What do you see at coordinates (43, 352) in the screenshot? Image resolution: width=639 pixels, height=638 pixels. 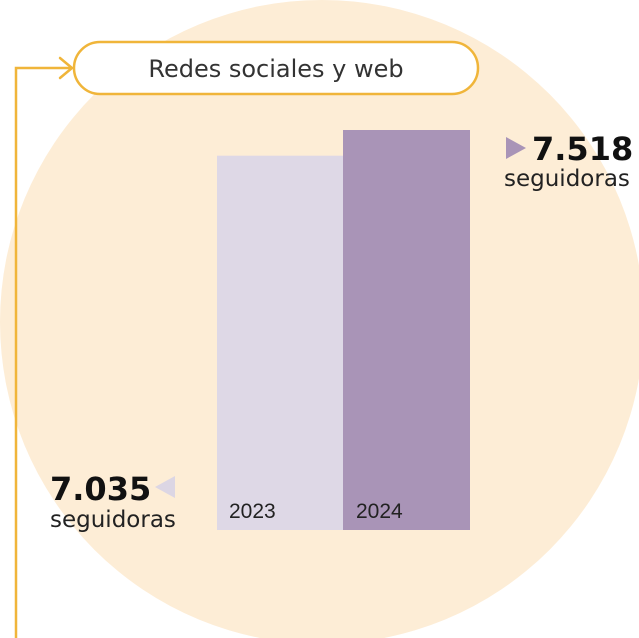 I see `connector-arrow-line` at bounding box center [43, 352].